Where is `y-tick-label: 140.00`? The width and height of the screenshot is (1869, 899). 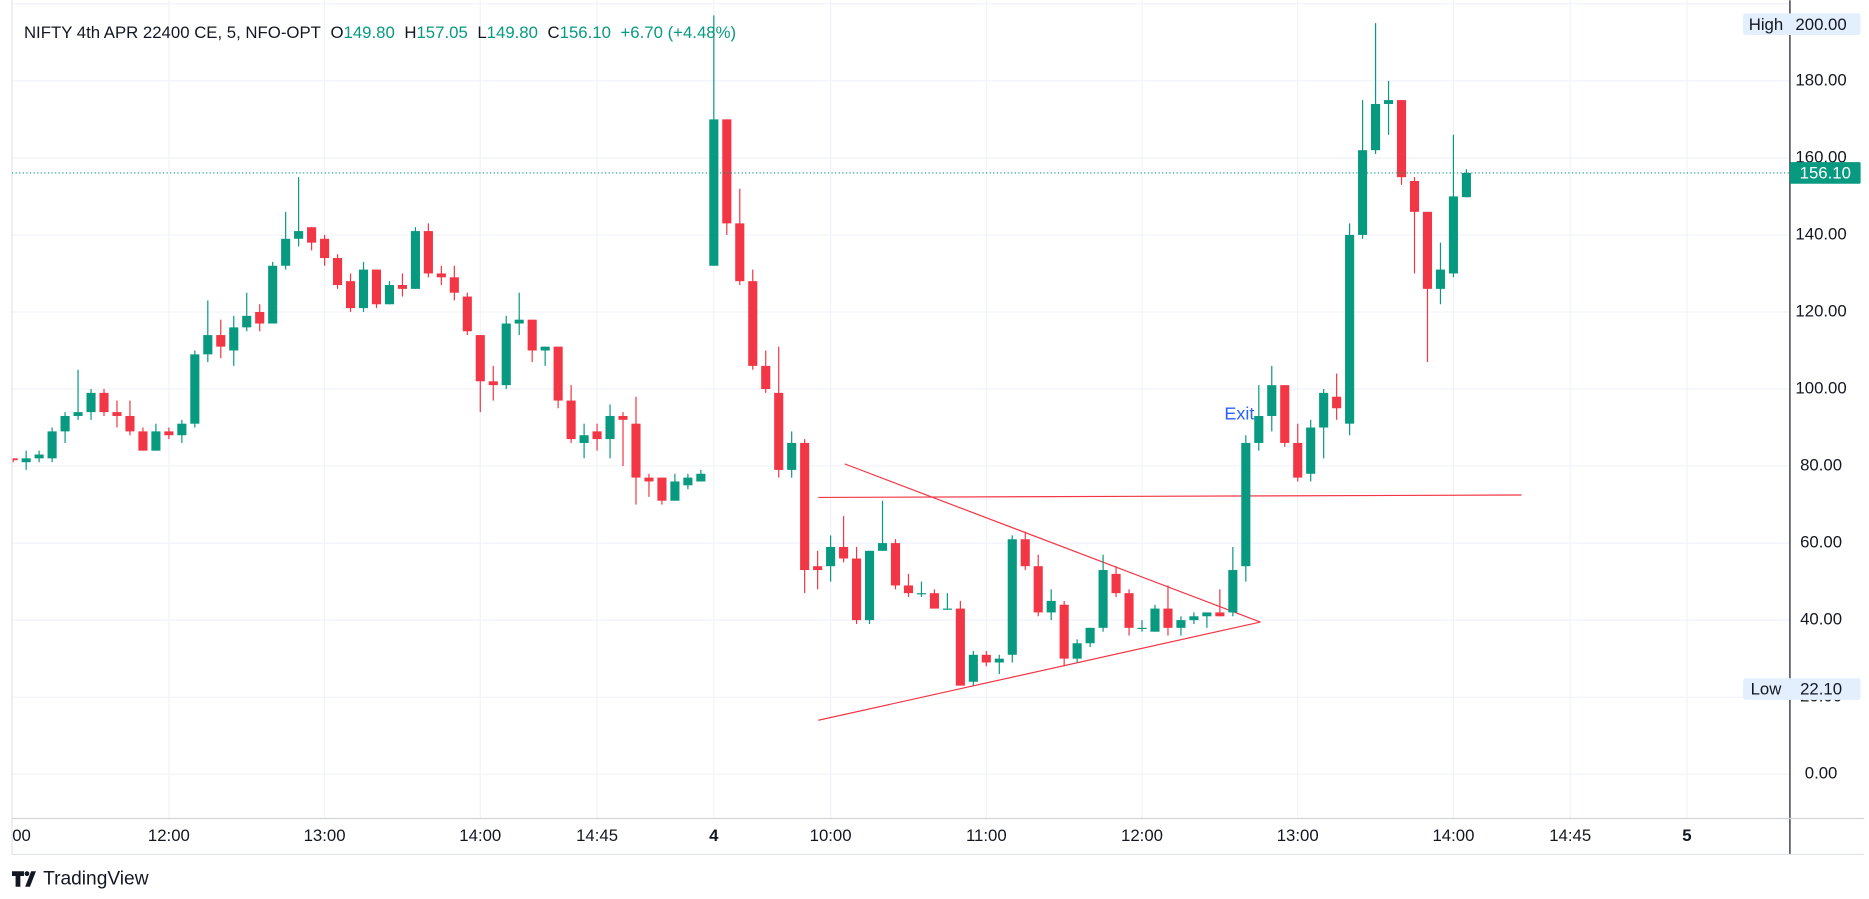
y-tick-label: 140.00 is located at coordinates (1820, 233).